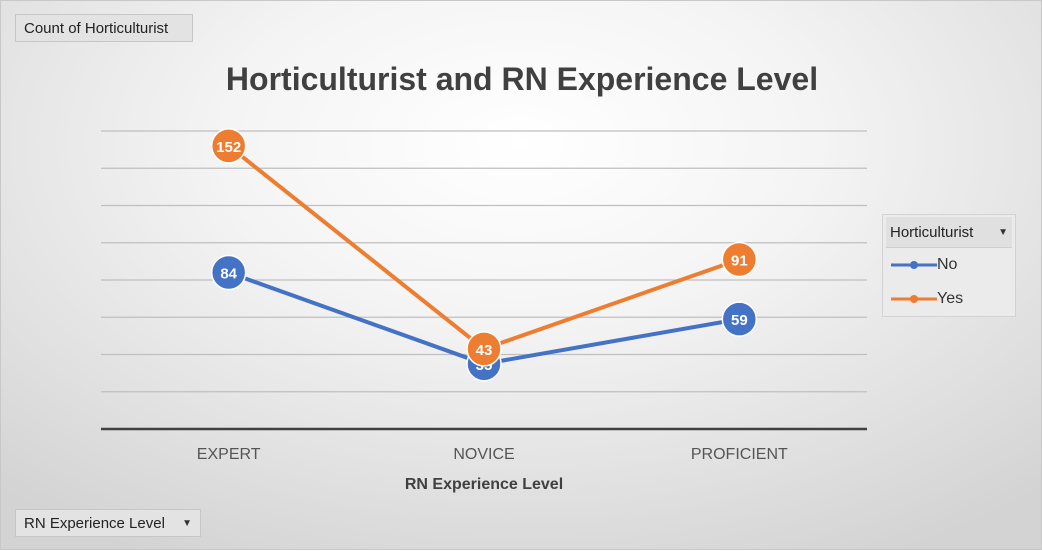 This screenshot has width=1042, height=551. I want to click on data-label-no: 59, so click(739, 320).